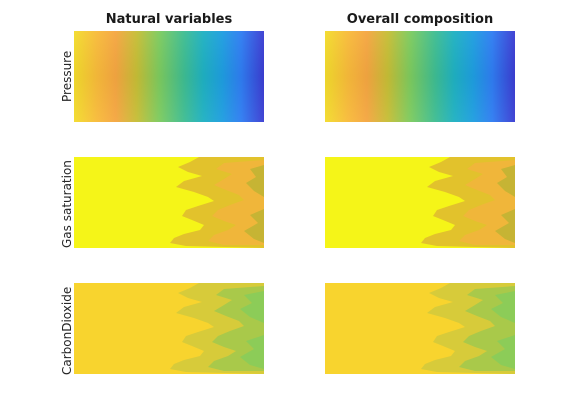 The width and height of the screenshot is (570, 420). I want to click on row-label-carbon-dioxide: CarbonDioxide, so click(67, 330).